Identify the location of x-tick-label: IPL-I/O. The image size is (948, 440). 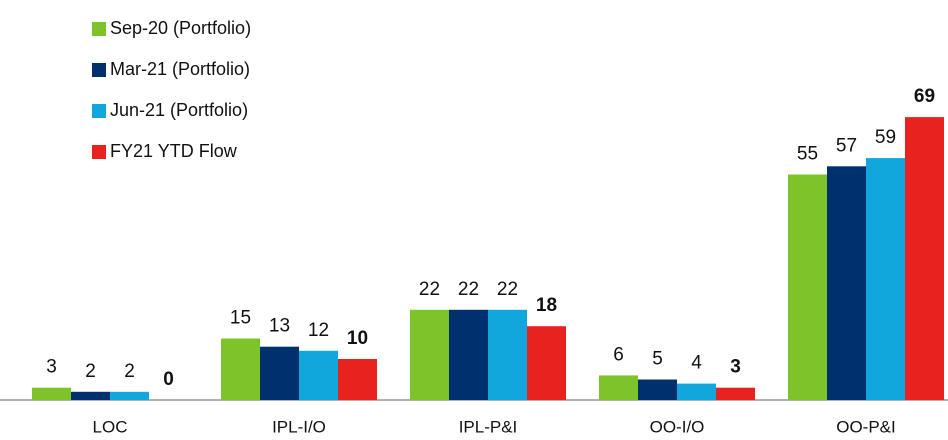
(299, 426).